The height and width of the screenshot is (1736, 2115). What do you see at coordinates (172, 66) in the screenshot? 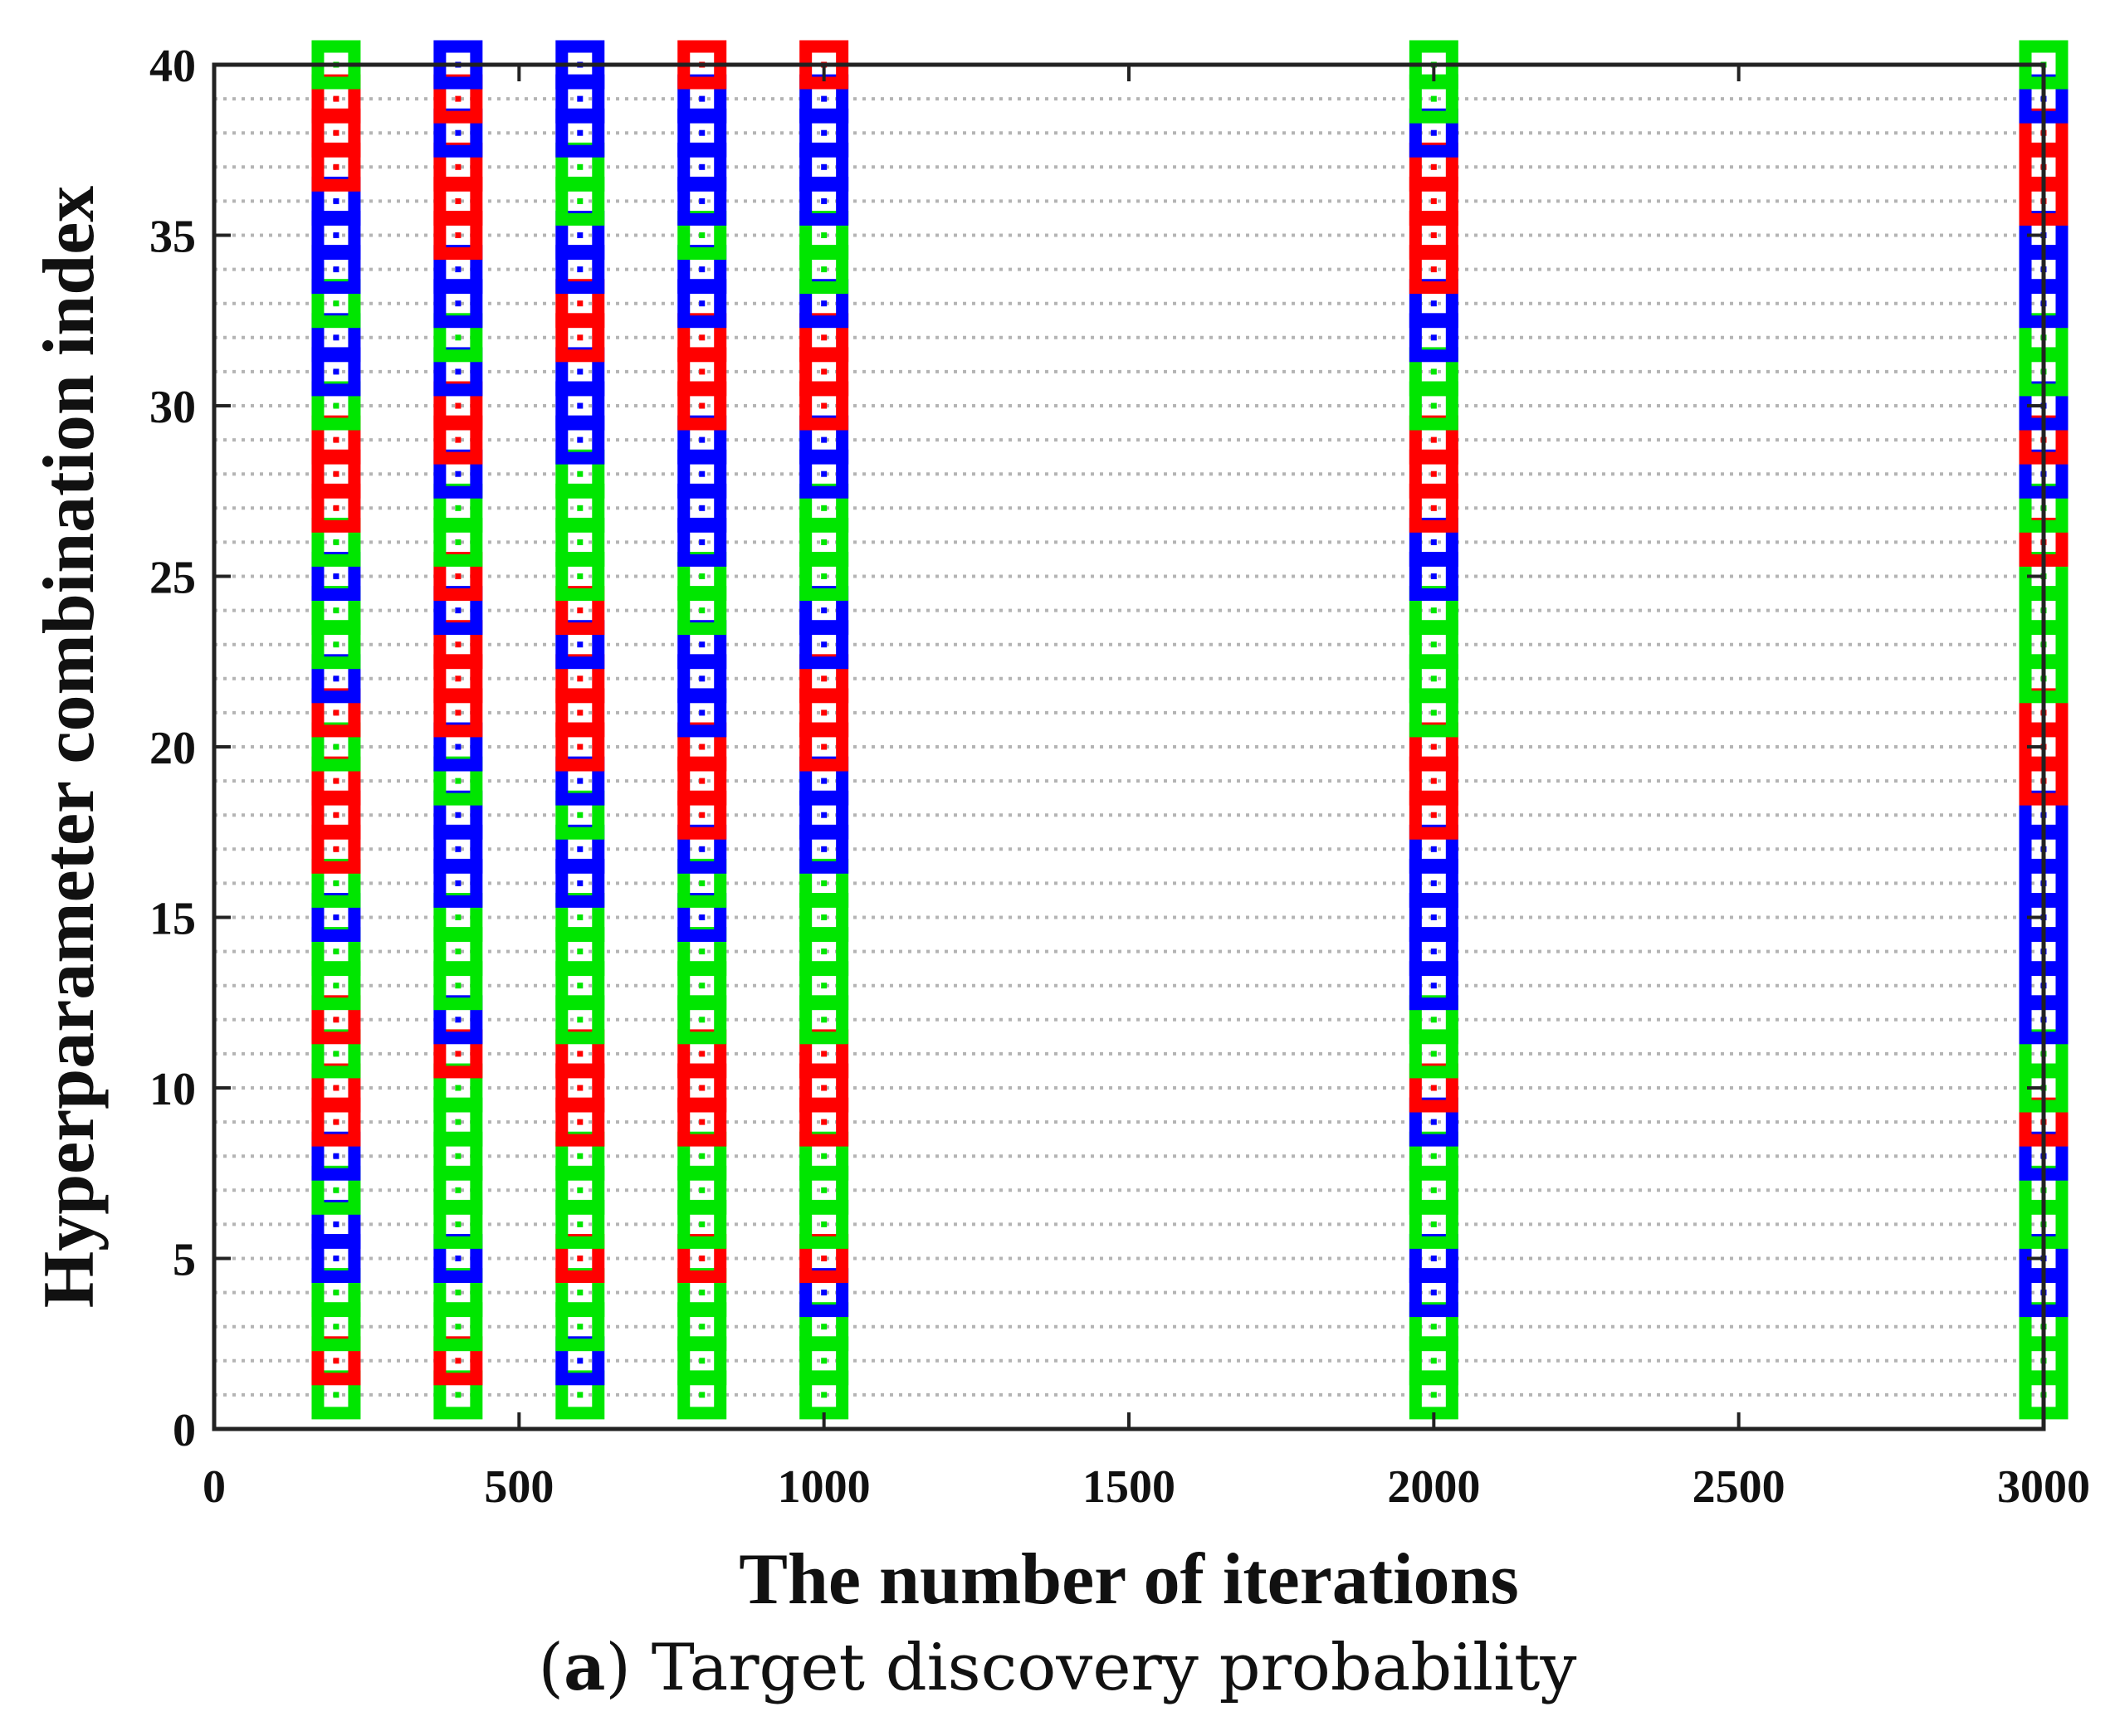
I see `y-tick-label: 40` at bounding box center [172, 66].